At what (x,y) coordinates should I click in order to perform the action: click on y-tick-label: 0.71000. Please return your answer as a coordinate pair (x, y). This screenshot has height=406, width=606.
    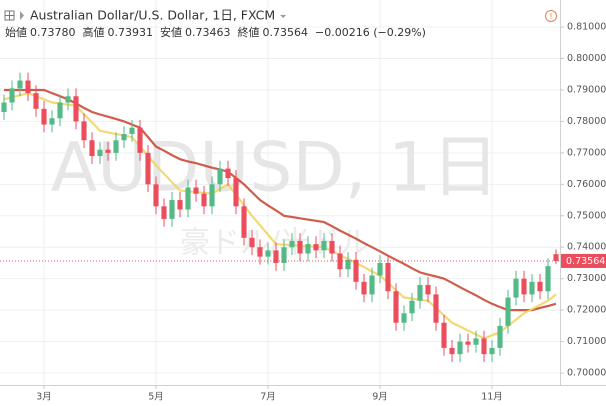
    Looking at the image, I should click on (586, 341).